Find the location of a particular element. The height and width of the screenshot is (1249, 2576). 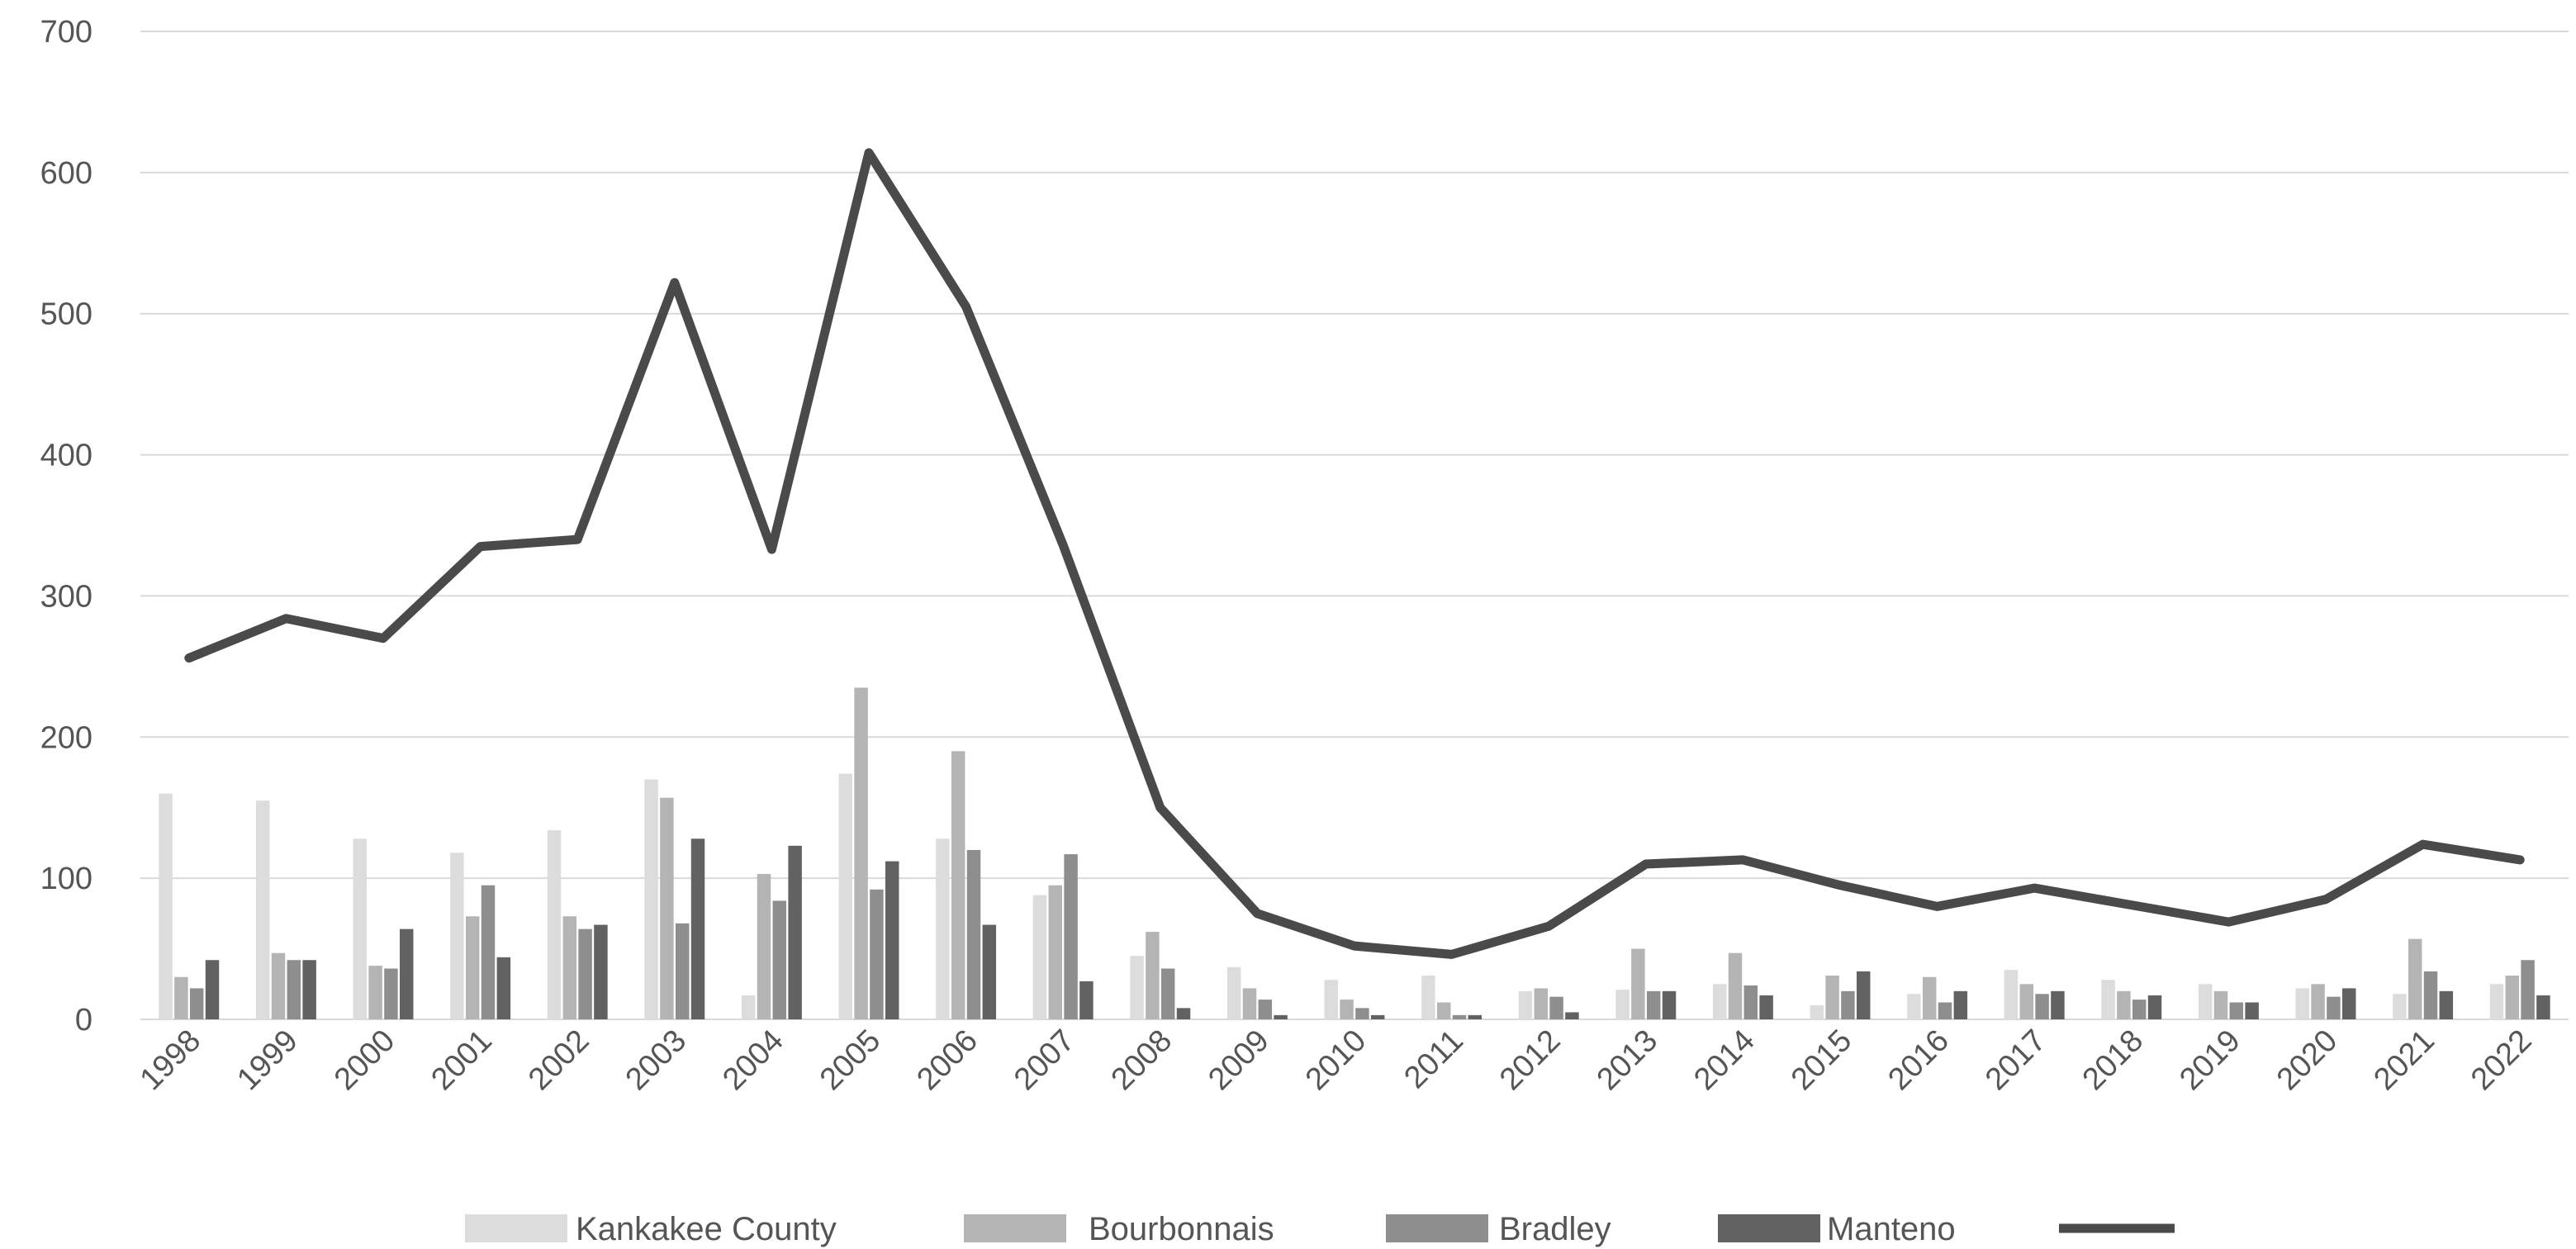

legend-item: Bradley is located at coordinates (1498, 1229).